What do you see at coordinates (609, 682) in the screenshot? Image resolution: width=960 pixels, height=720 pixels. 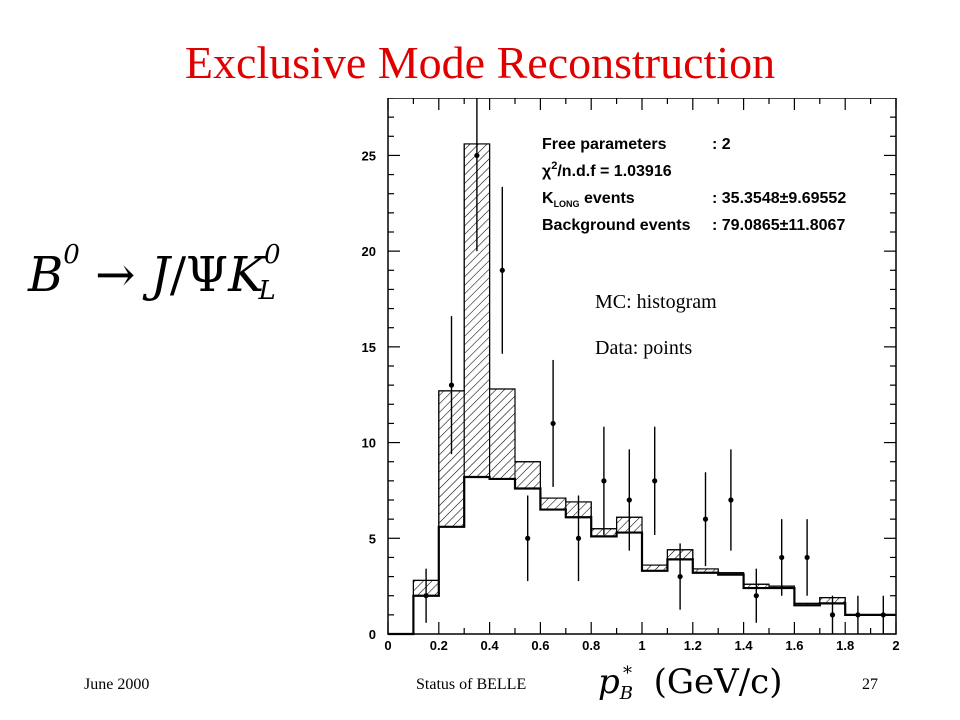 I see `xlabel-p: p` at bounding box center [609, 682].